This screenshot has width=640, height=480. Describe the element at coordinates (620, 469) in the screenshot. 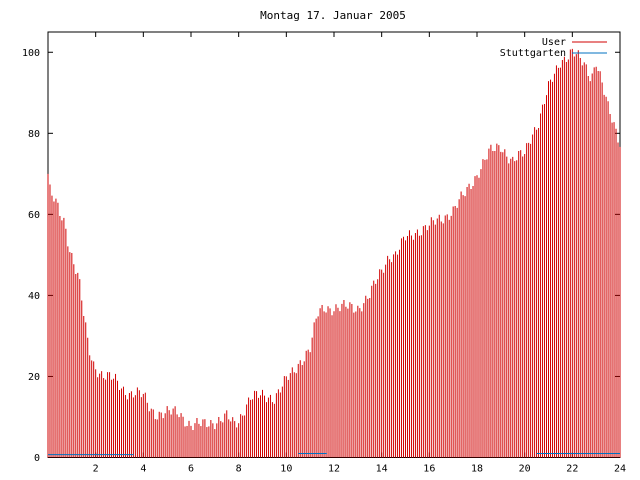

I see `x-tick-label: 24` at that location.